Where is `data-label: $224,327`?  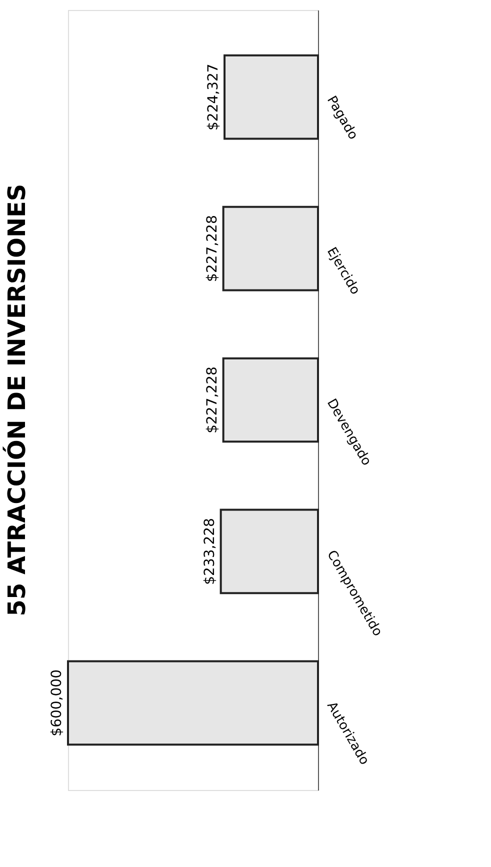
data-label: $224,327 is located at coordinates (214, 97).